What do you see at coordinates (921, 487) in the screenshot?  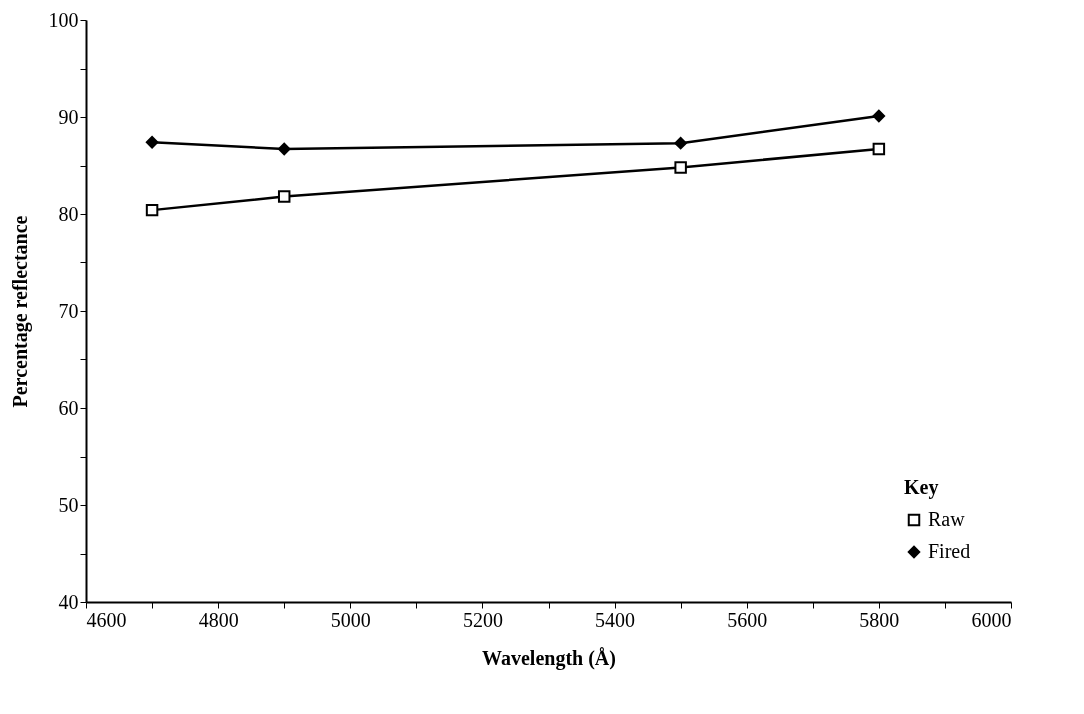 I see `legend-title: Key` at bounding box center [921, 487].